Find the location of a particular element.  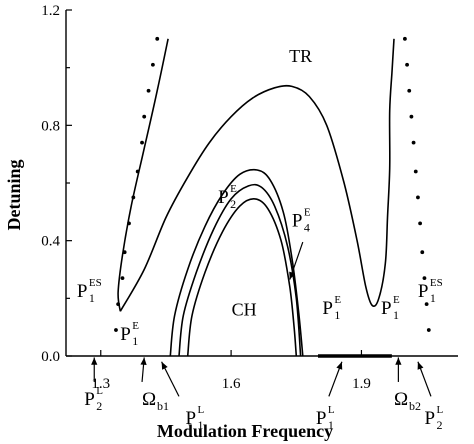

curve-p4e is located at coordinates (240, 270).